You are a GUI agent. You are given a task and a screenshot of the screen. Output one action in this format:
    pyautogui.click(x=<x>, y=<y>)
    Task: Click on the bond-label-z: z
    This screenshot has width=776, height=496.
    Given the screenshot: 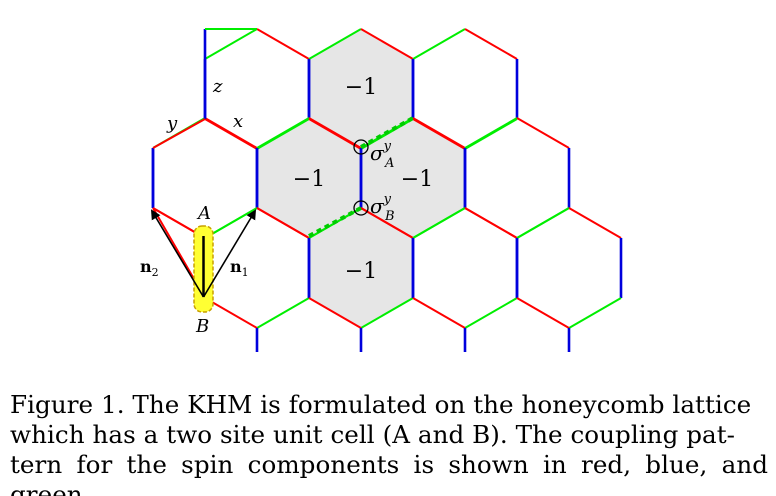 What is the action you would take?
    pyautogui.click(x=217, y=86)
    